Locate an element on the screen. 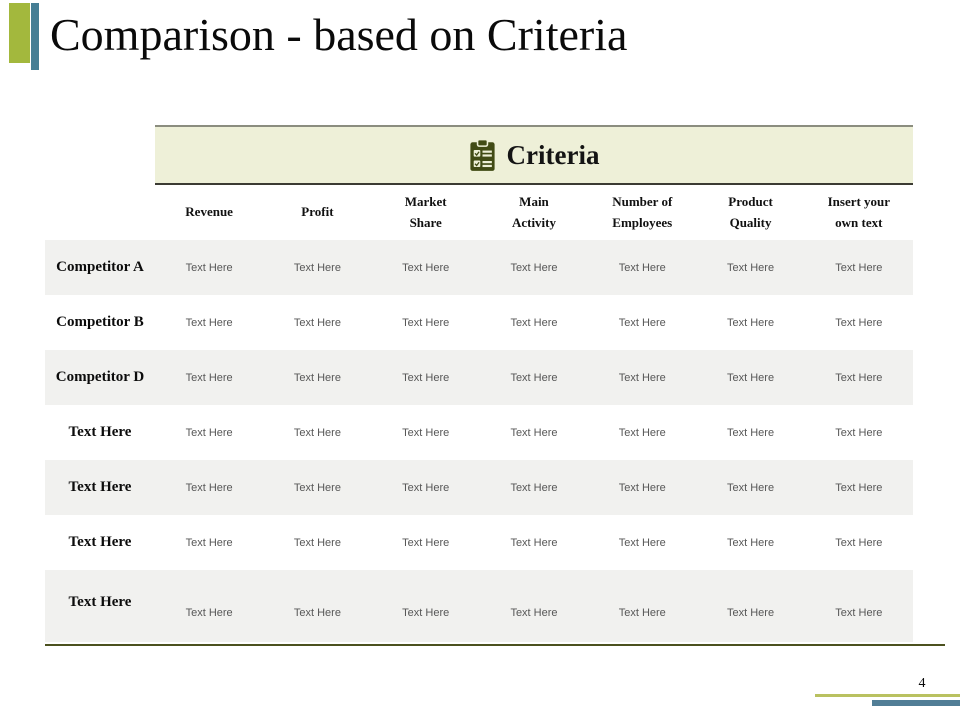  column-header-number-of-employees: Number of Employees is located at coordinates (642, 212).